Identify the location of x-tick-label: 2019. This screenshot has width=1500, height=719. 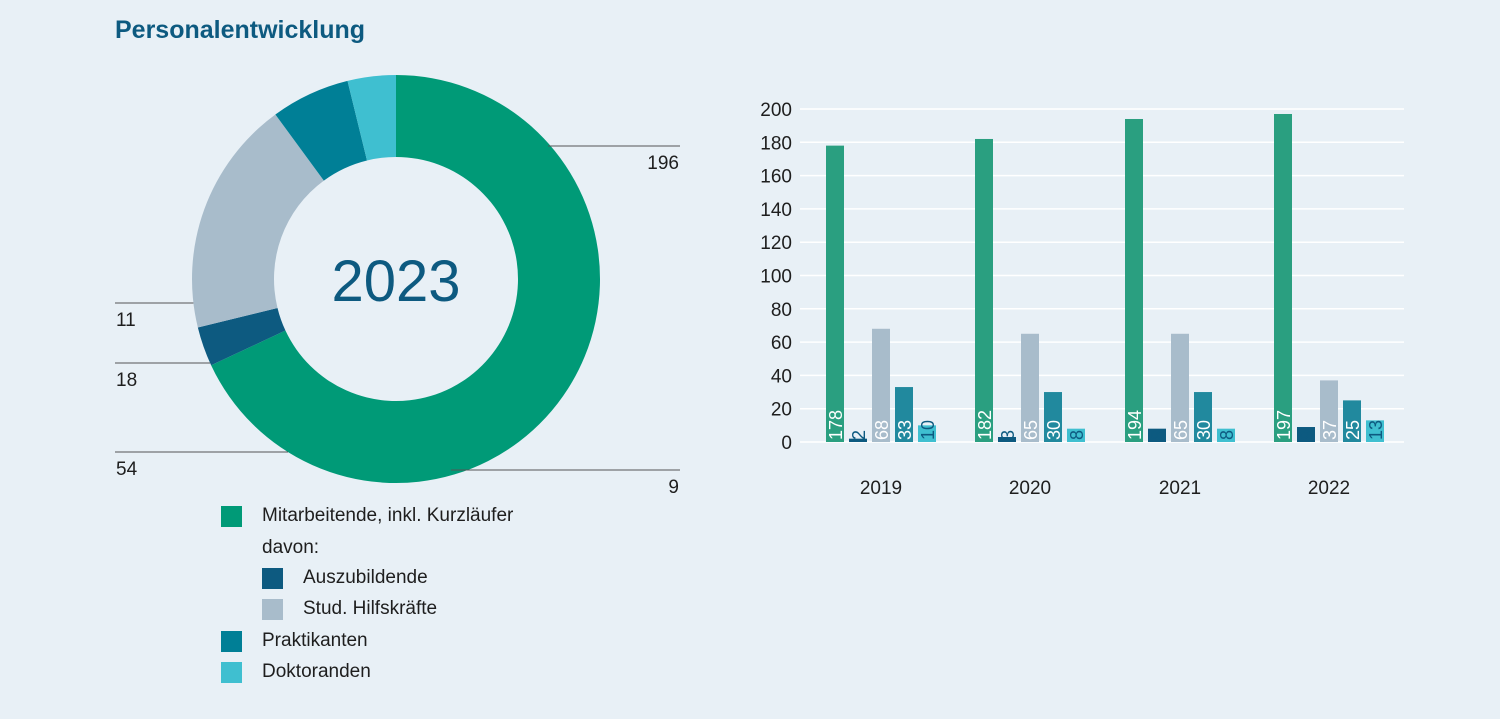
(881, 488).